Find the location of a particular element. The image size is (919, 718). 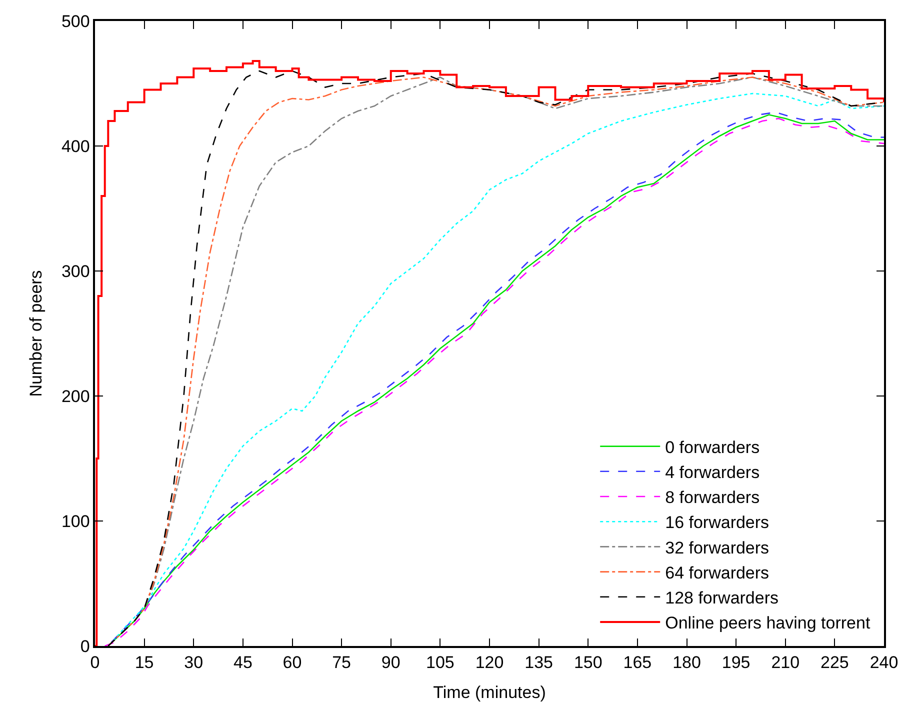

x-tick-label: 60 is located at coordinates (292, 662).